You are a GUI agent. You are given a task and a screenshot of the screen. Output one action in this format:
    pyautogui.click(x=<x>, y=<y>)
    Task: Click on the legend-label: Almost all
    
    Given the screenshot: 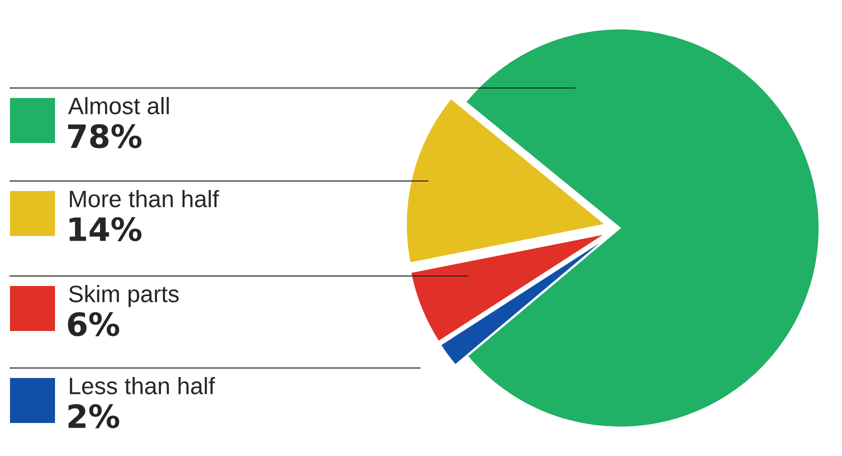 What is the action you would take?
    pyautogui.click(x=118, y=105)
    